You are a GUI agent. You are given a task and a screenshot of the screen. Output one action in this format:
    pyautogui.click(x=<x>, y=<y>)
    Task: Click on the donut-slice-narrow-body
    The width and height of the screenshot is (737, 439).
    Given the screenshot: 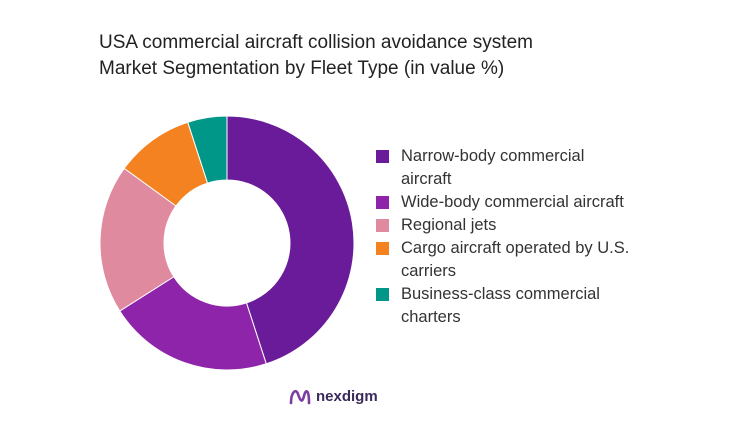 What is the action you would take?
    pyautogui.click(x=290, y=240)
    